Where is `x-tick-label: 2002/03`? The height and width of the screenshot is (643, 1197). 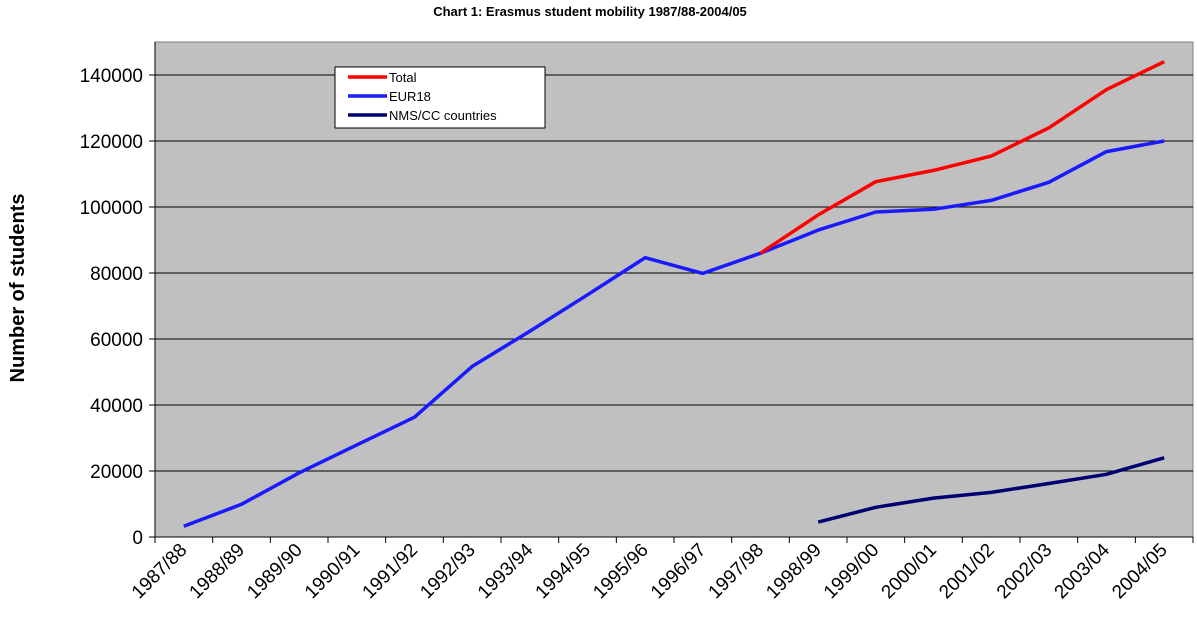 x-tick-label: 2002/03 is located at coordinates (1024, 571).